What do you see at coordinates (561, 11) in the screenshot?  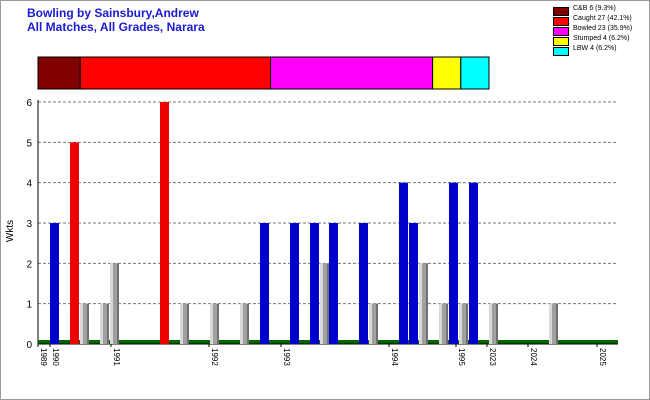 I see `legend-swatch-cb` at bounding box center [561, 11].